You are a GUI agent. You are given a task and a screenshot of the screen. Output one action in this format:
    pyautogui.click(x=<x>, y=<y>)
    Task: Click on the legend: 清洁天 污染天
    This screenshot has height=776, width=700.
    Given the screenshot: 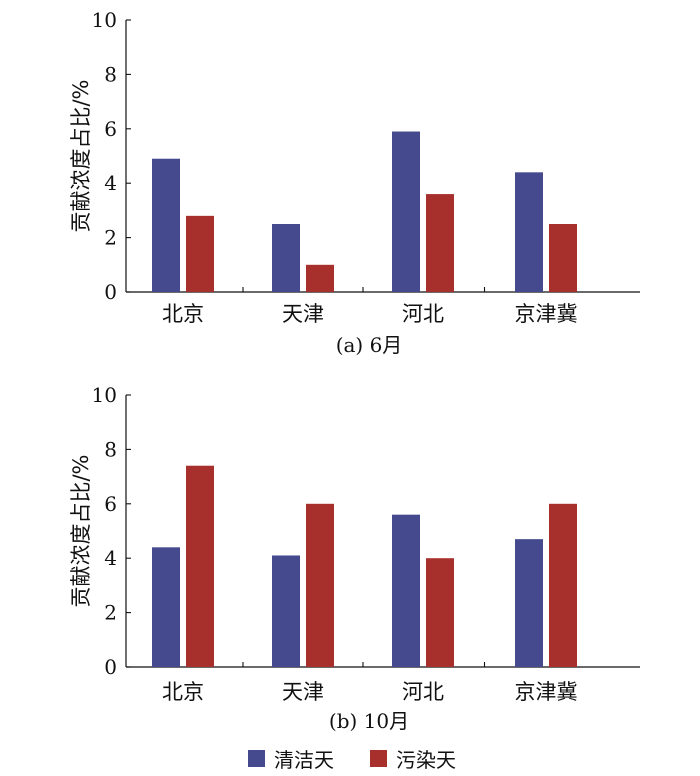 What is the action you would take?
    pyautogui.click(x=370, y=758)
    